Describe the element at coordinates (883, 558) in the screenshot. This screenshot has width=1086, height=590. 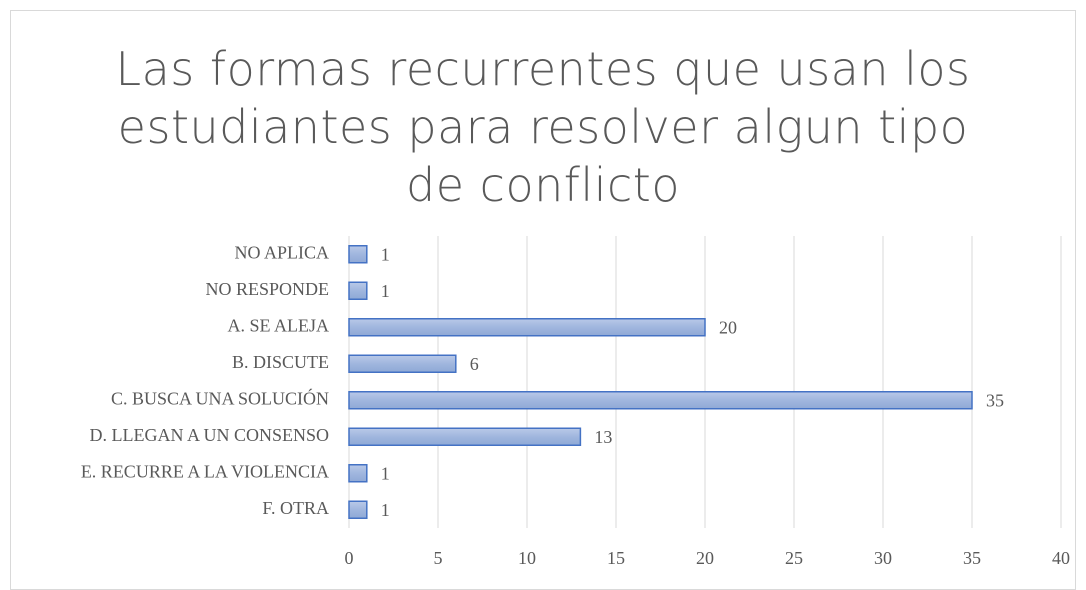
I see `x-tick-label: 30` at that location.